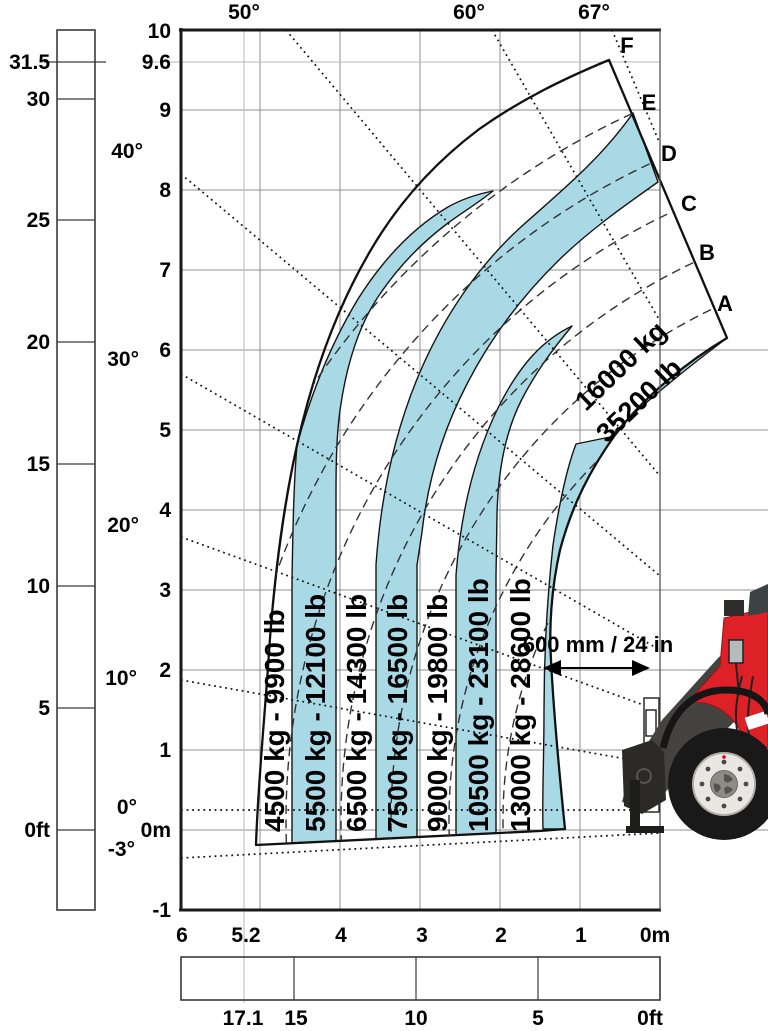  I want to click on left-feet-scale, so click(75, 470).